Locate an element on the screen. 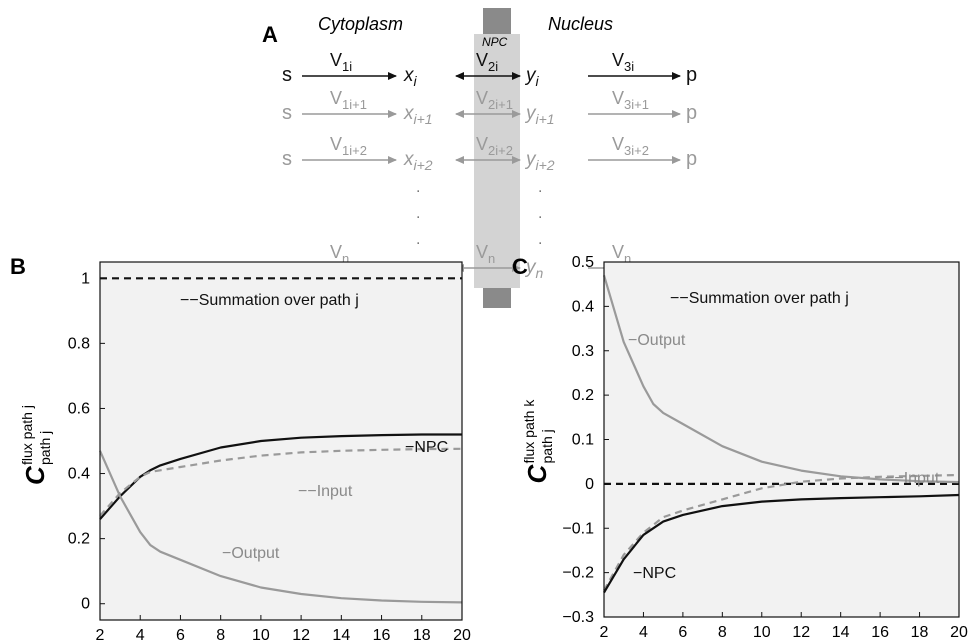 Image resolution: width=972 pixels, height=643 pixels. x-axis-label: n is located at coordinates (781, 642).